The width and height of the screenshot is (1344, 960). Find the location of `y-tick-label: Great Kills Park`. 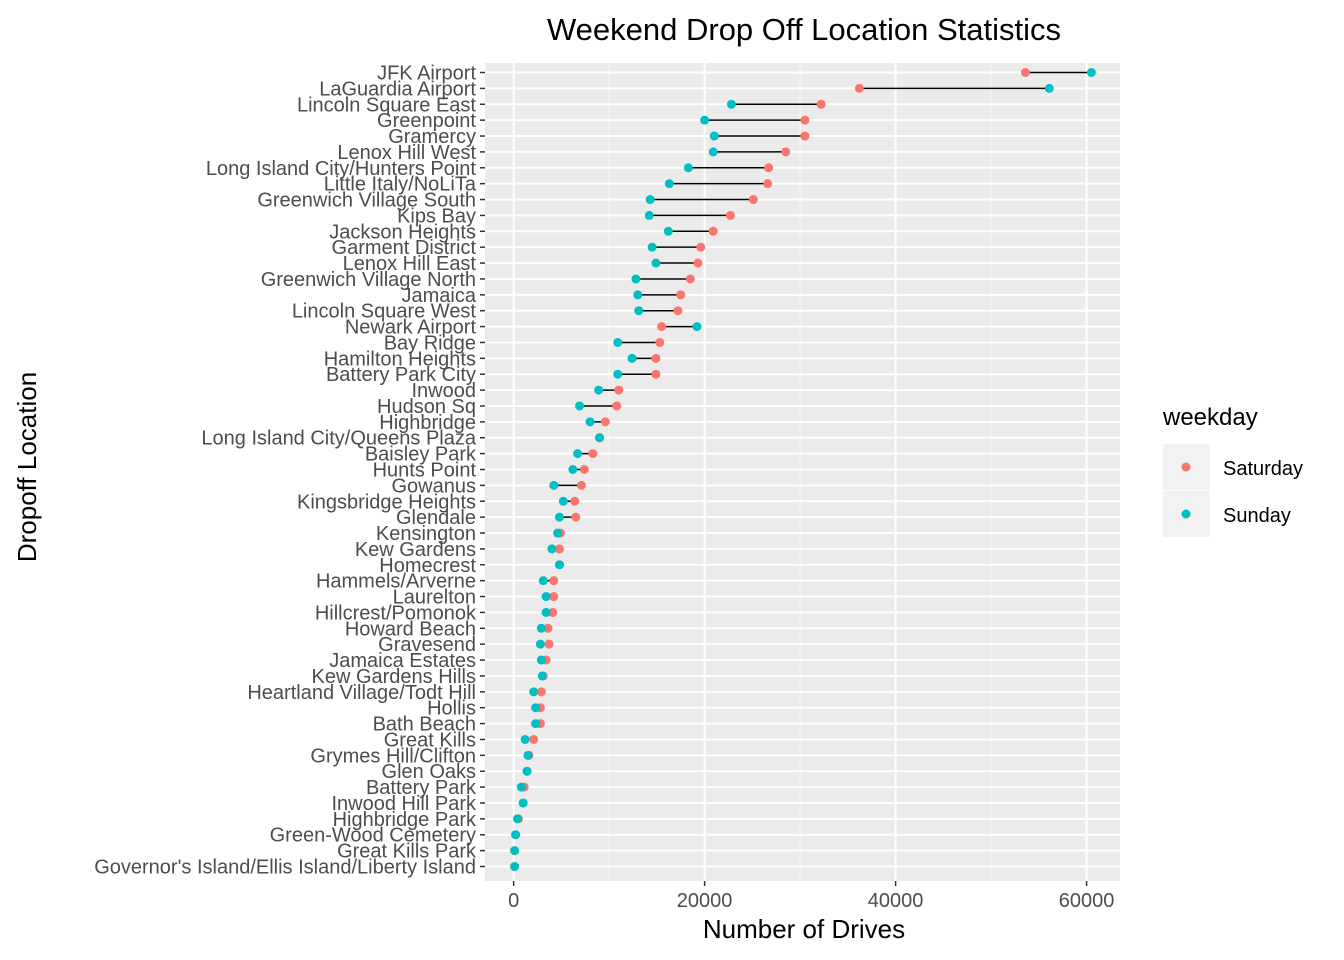

y-tick-label: Great Kills Park is located at coordinates (407, 852).